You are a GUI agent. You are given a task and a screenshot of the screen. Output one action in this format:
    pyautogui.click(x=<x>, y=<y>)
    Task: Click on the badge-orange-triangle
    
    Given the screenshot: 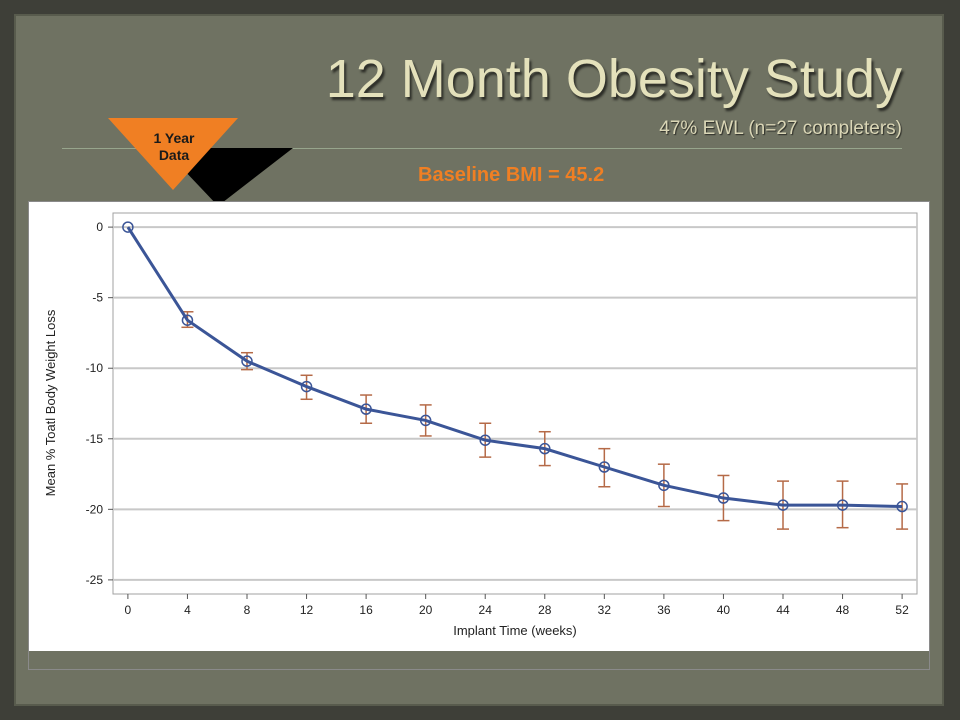 What is the action you would take?
    pyautogui.click(x=173, y=154)
    